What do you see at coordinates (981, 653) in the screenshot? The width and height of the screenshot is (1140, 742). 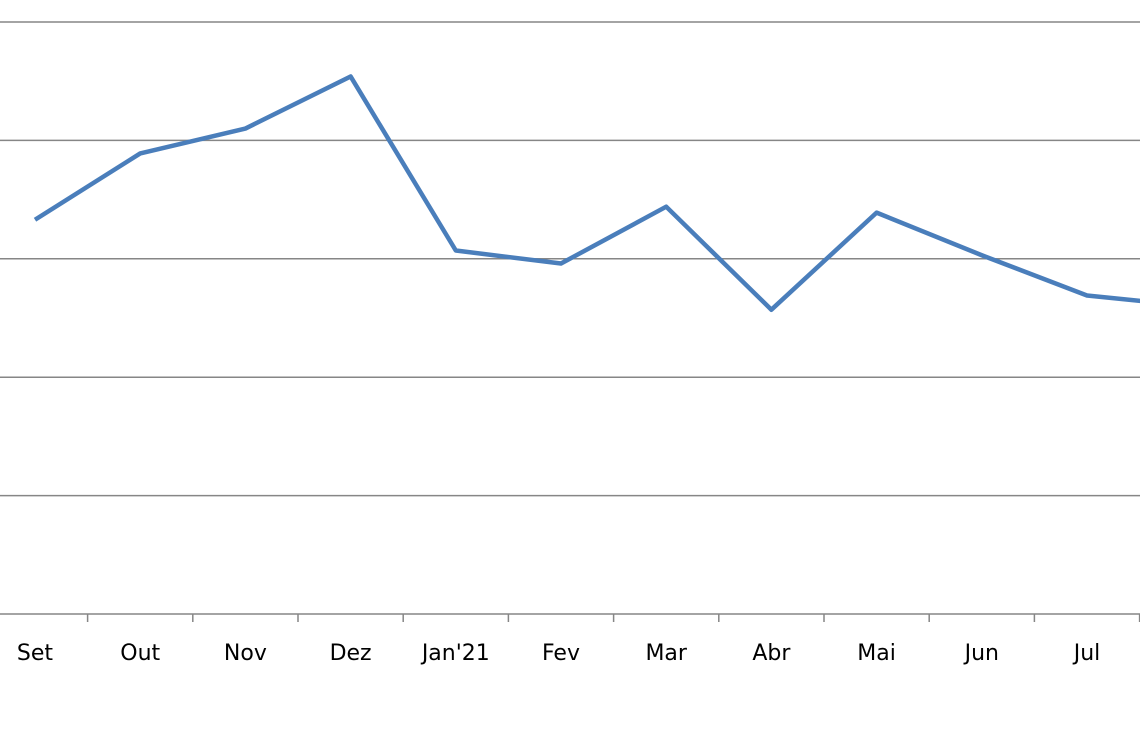 I see `x-tick-label: Jun` at bounding box center [981, 653].